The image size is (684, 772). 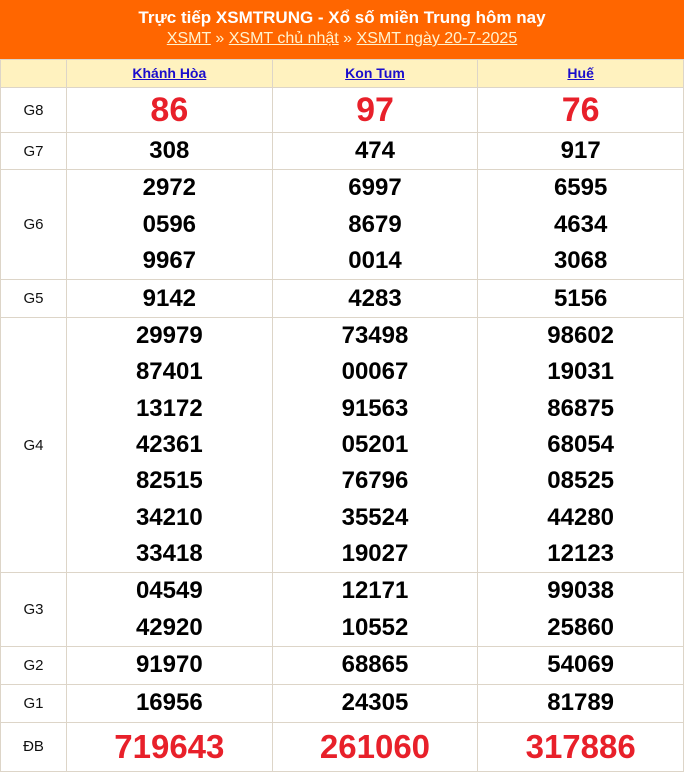 I want to click on prize-row-g2: G2 91970 68865 54069, so click(x=342, y=665).